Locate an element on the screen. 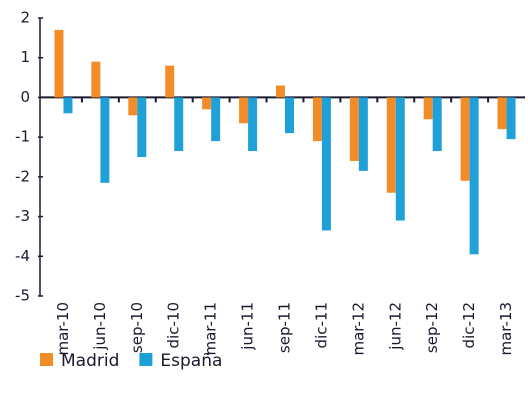 The image size is (528, 406). x-tick-label: sep-11 is located at coordinates (285, 327).